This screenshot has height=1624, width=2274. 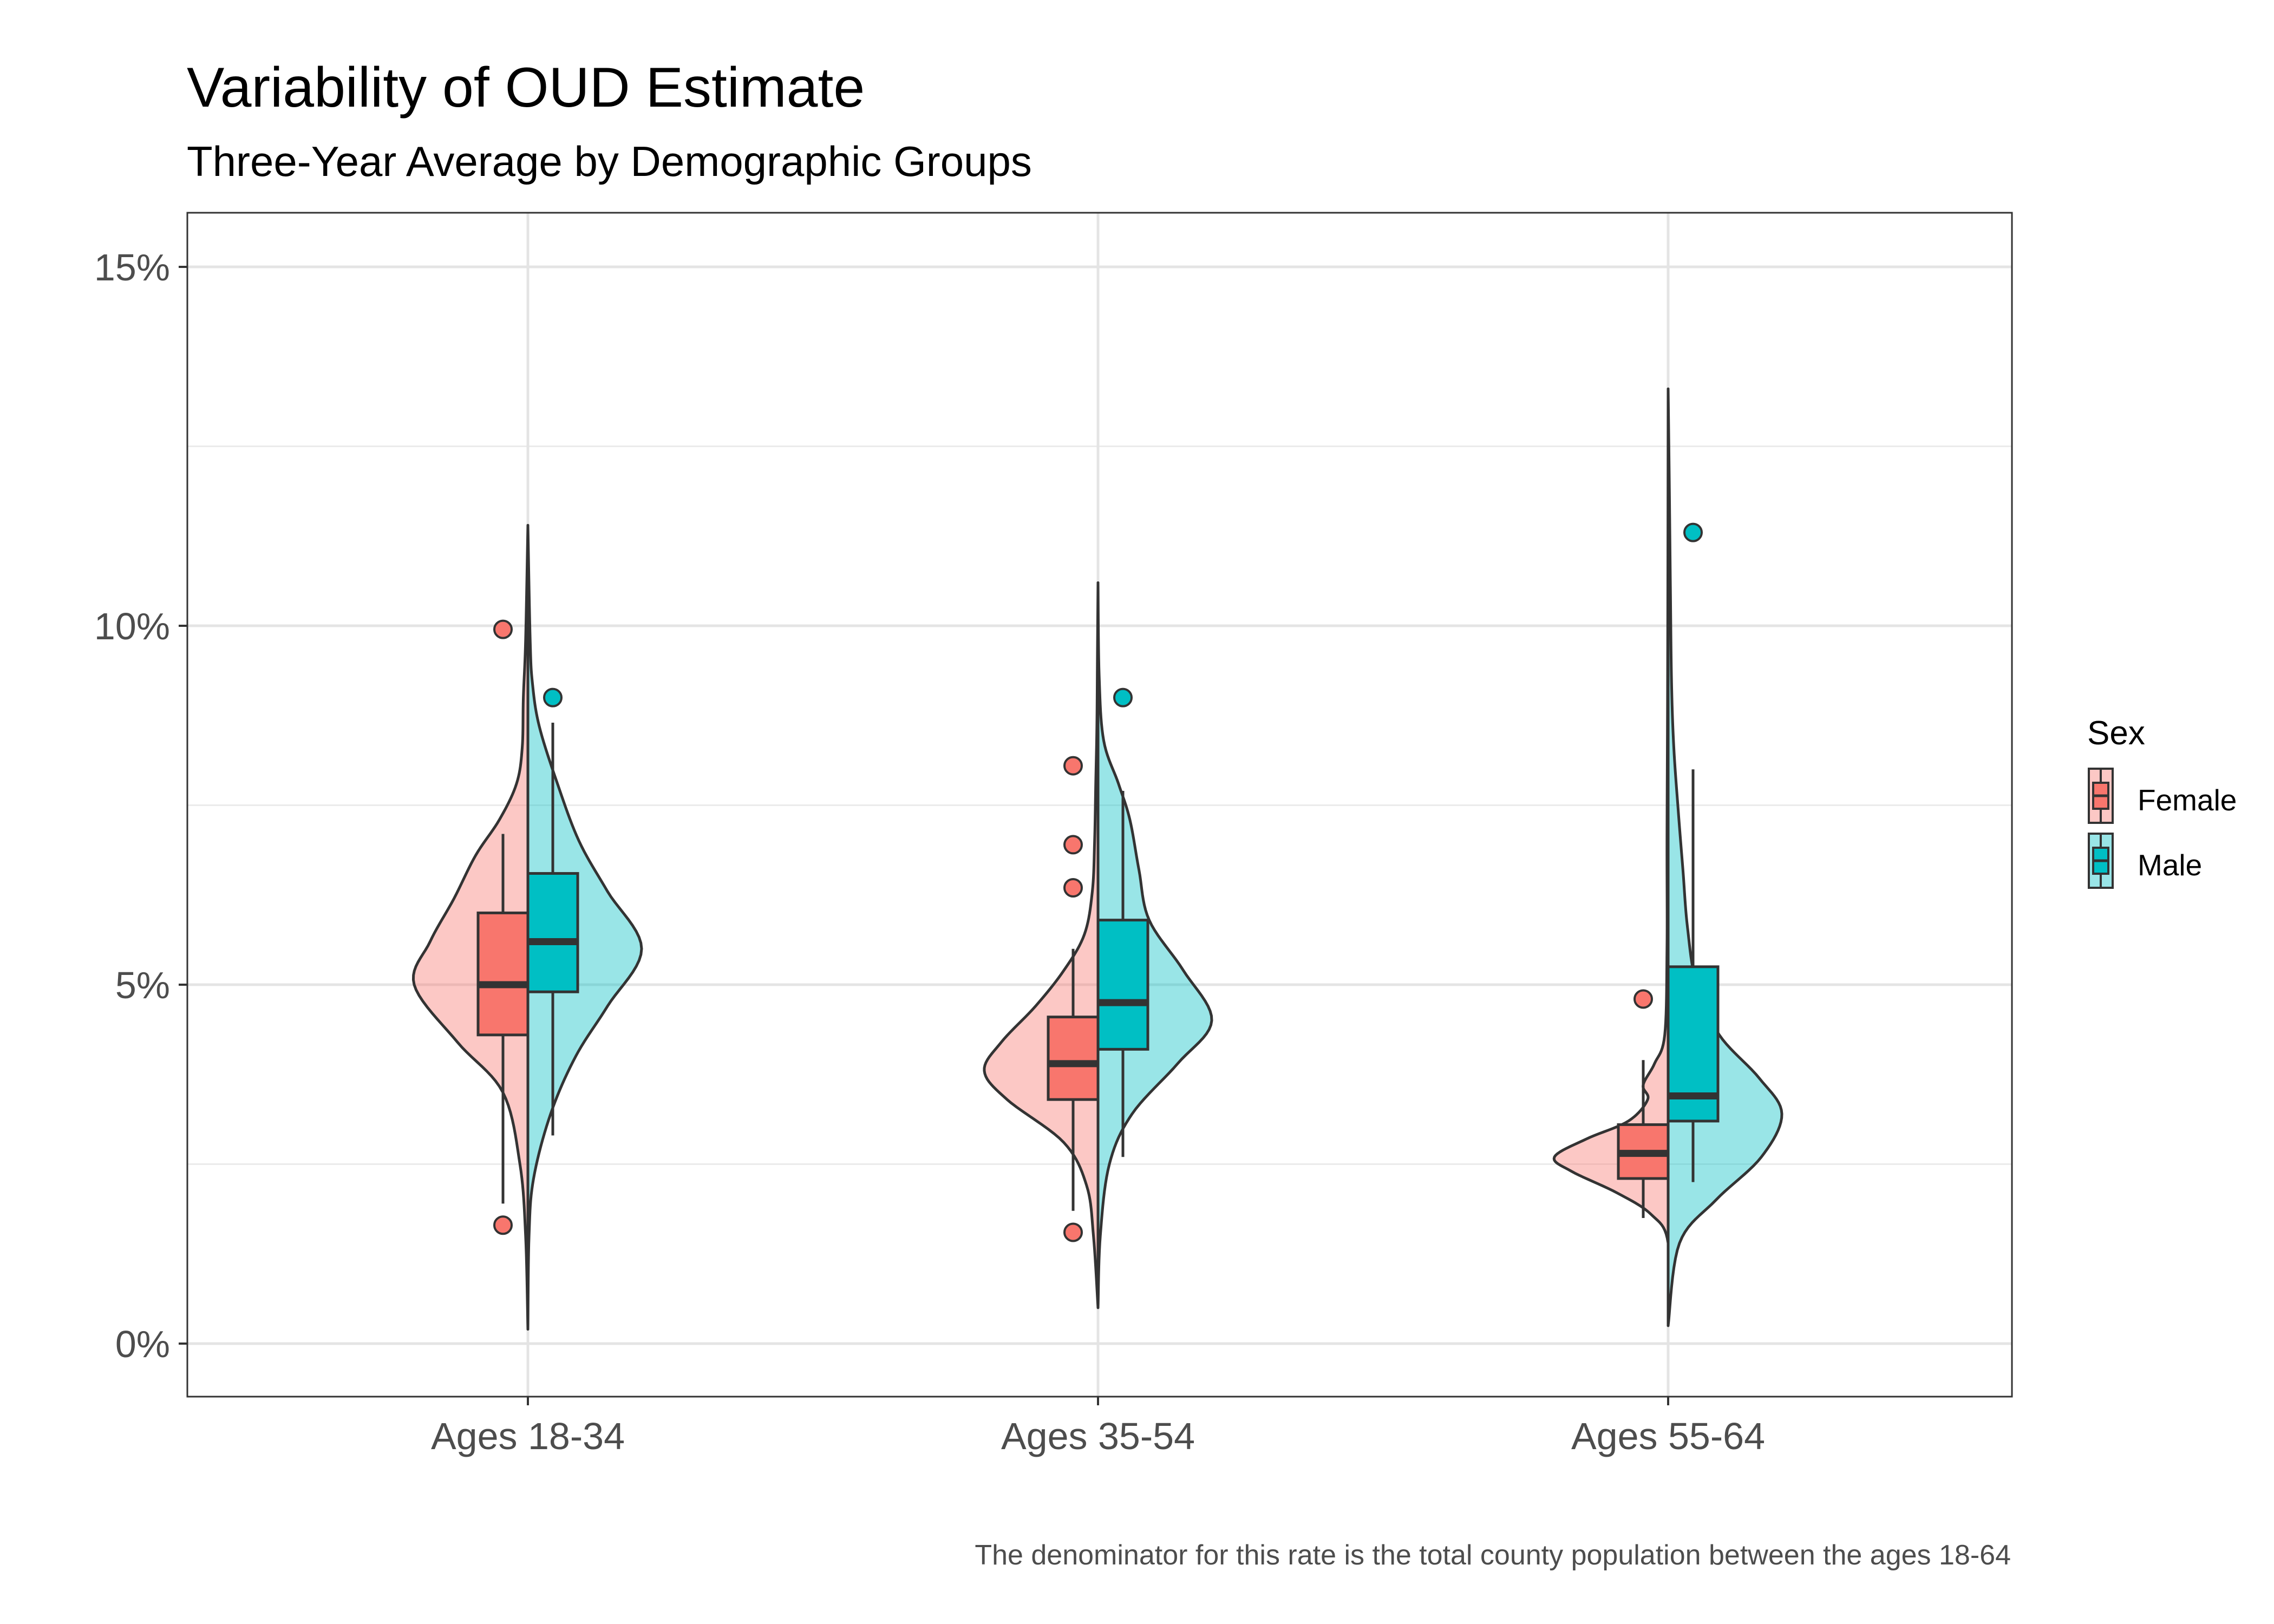 What do you see at coordinates (132, 267) in the screenshot?
I see `y-tick-label-3: 15%` at bounding box center [132, 267].